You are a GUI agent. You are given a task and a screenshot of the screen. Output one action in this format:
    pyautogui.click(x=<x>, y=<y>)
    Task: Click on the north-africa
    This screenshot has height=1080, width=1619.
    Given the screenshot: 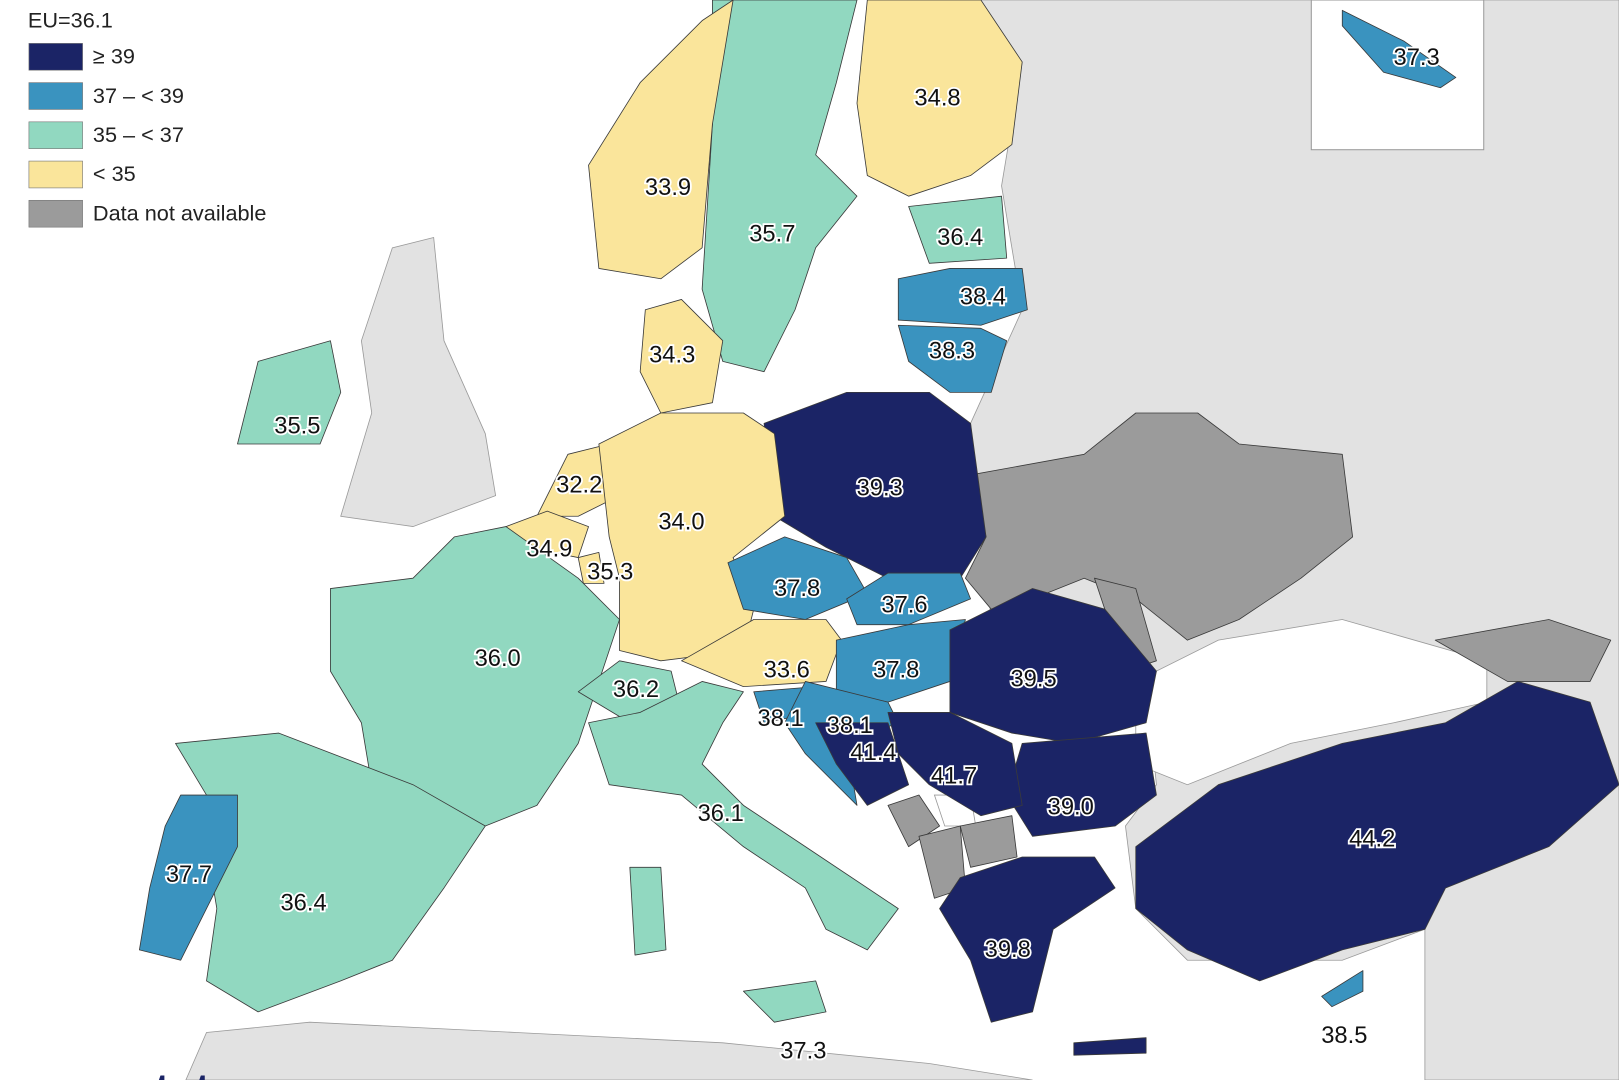 What is the action you would take?
    pyautogui.click(x=609, y=1050)
    